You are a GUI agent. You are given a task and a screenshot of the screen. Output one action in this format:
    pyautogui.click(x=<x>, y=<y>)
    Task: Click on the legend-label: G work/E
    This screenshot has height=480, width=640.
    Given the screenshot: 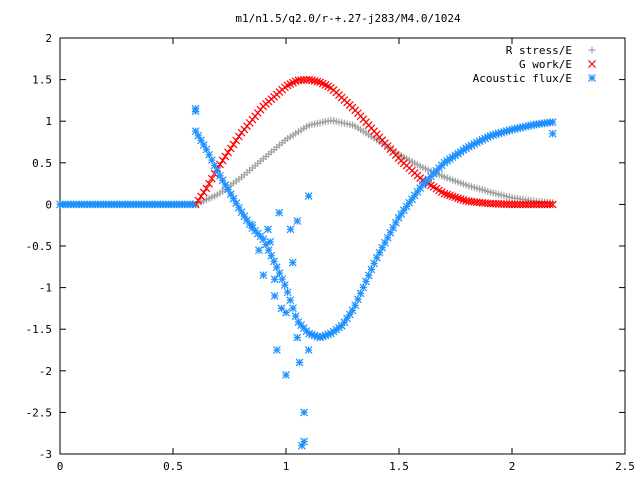 What is the action you would take?
    pyautogui.click(x=545, y=64)
    